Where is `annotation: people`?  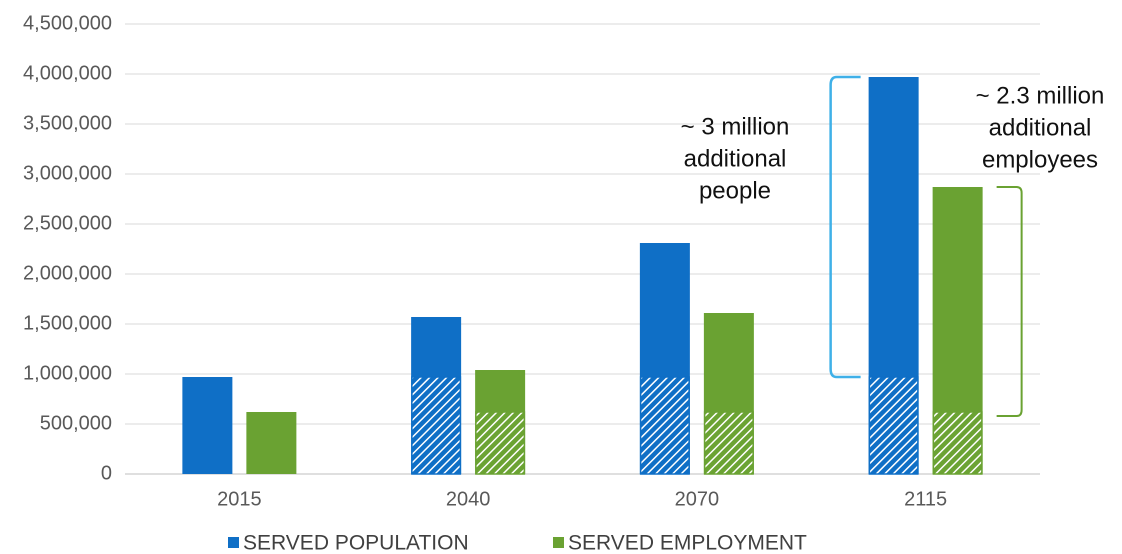 annotation: people is located at coordinates (735, 190).